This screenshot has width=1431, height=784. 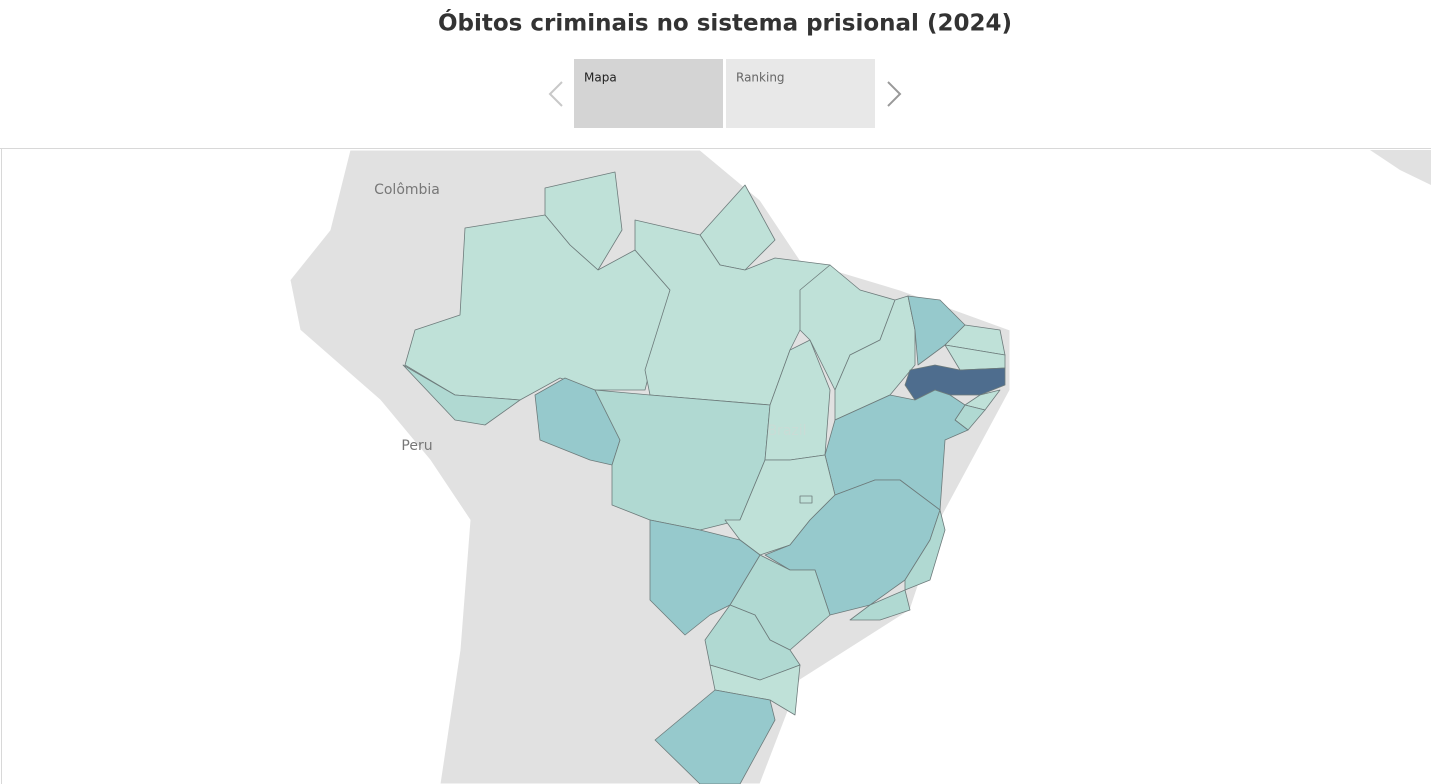 I want to click on prev-arrow, so click(x=555, y=94).